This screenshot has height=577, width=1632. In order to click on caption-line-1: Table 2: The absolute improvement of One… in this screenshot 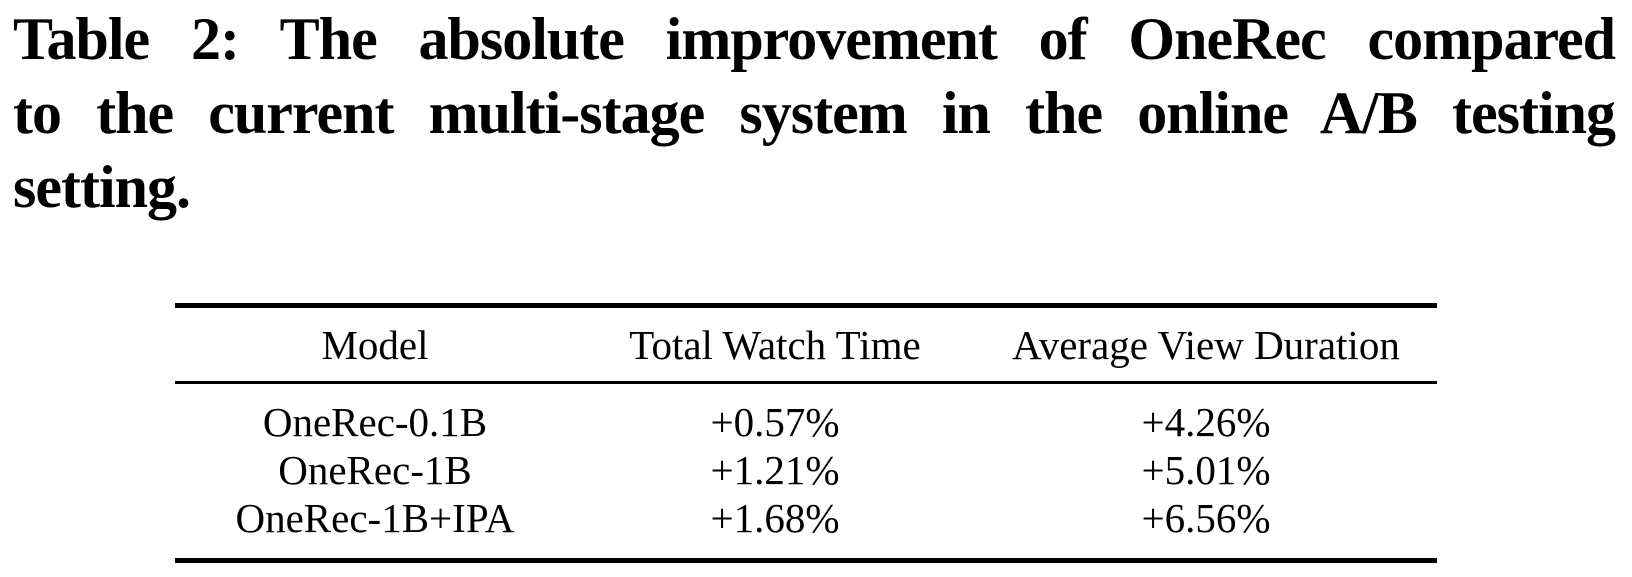, I will do `click(814, 39)`.